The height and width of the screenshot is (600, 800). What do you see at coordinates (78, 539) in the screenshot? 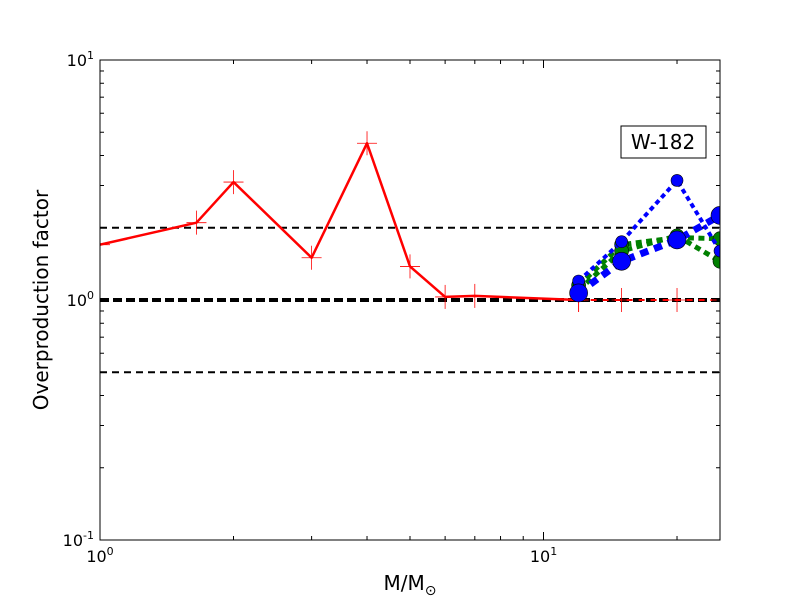
I see `y-tick-label: 10⁻¹` at bounding box center [78, 539].